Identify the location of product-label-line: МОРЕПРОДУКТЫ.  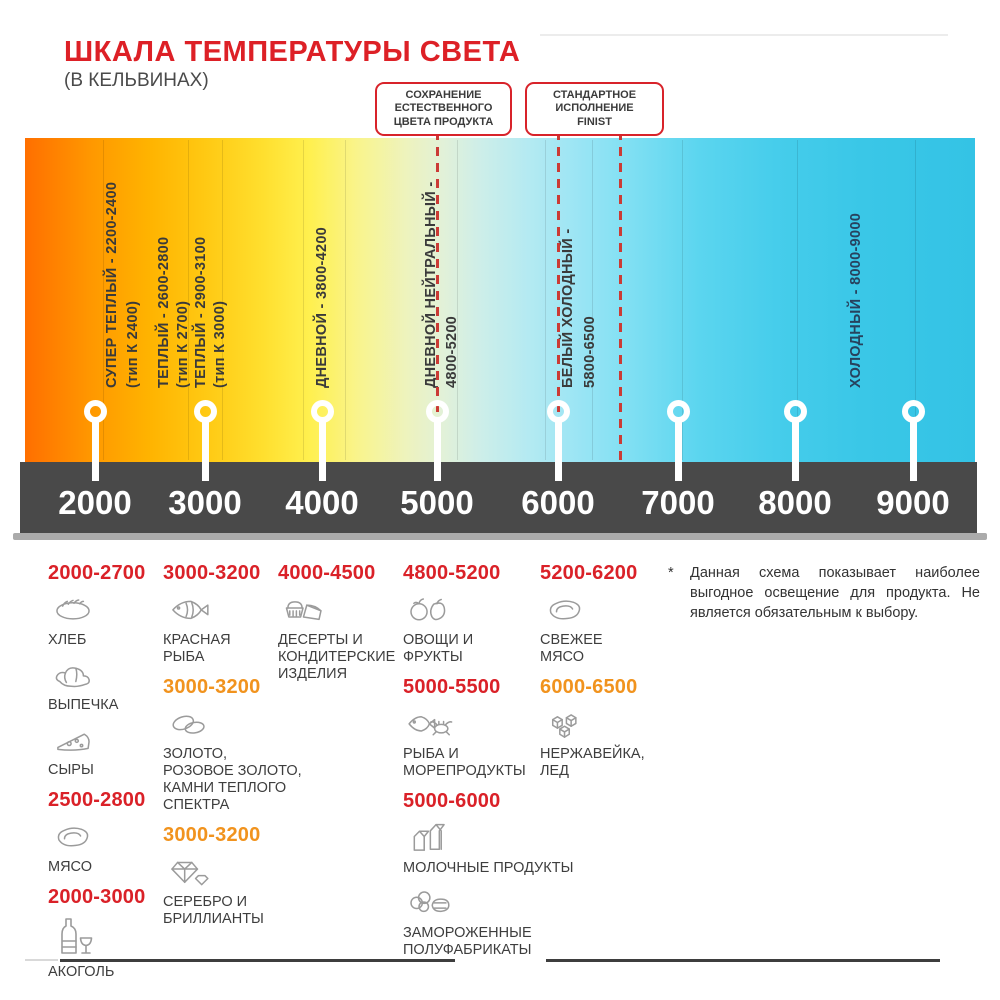
(464, 771).